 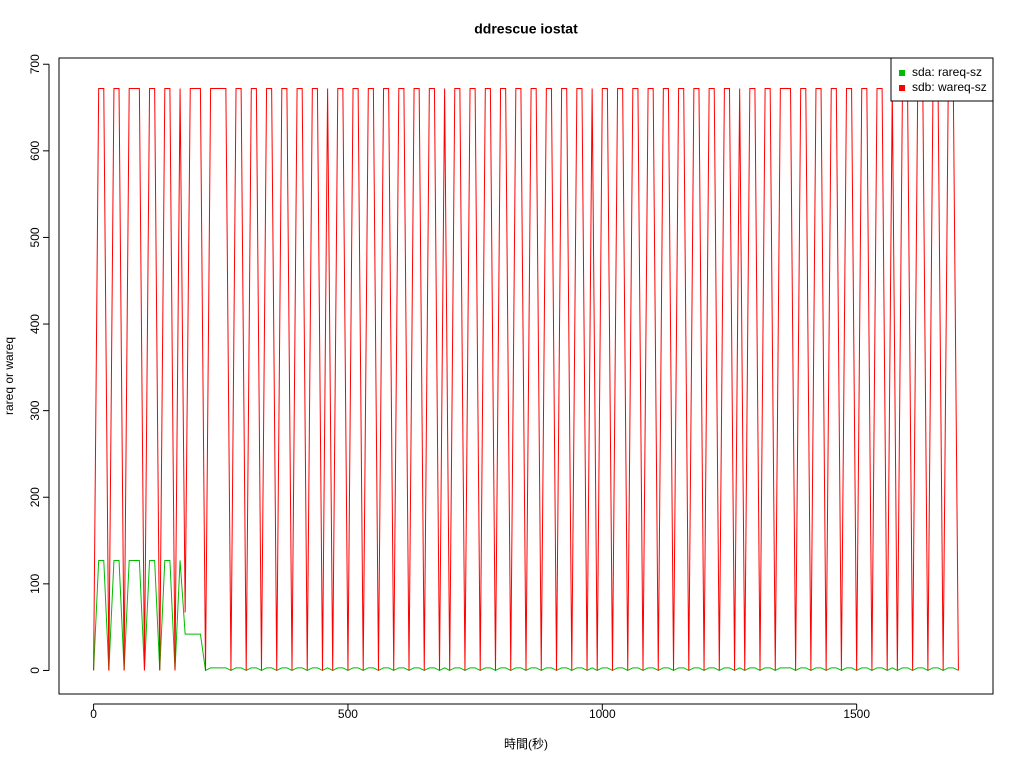 I want to click on legend-label: sdb: wareq-sz, so click(x=949, y=87).